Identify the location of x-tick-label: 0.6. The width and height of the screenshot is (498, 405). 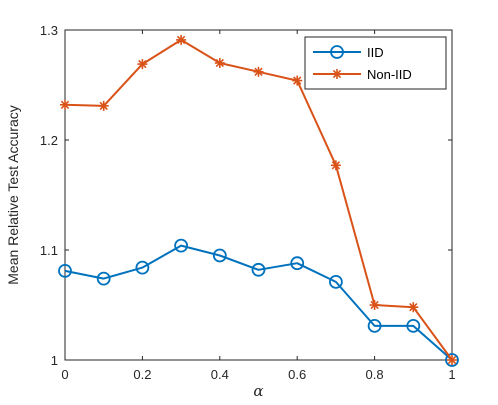
(297, 374).